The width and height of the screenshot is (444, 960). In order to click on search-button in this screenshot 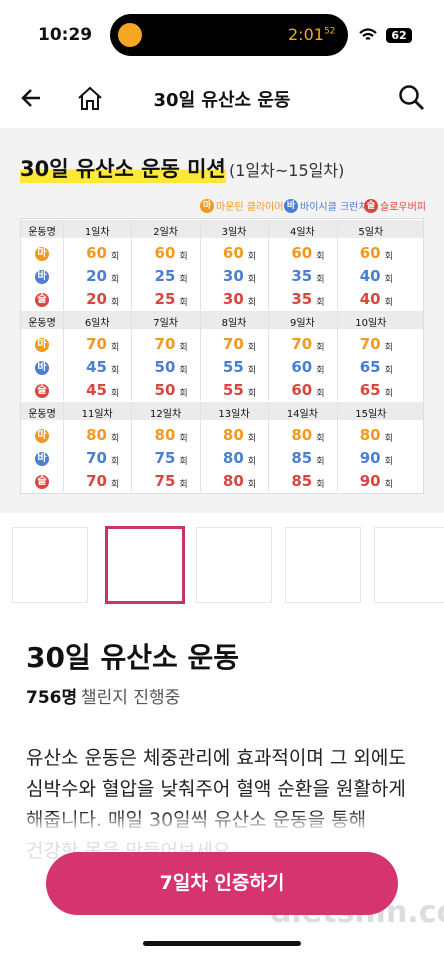, I will do `click(412, 98)`.